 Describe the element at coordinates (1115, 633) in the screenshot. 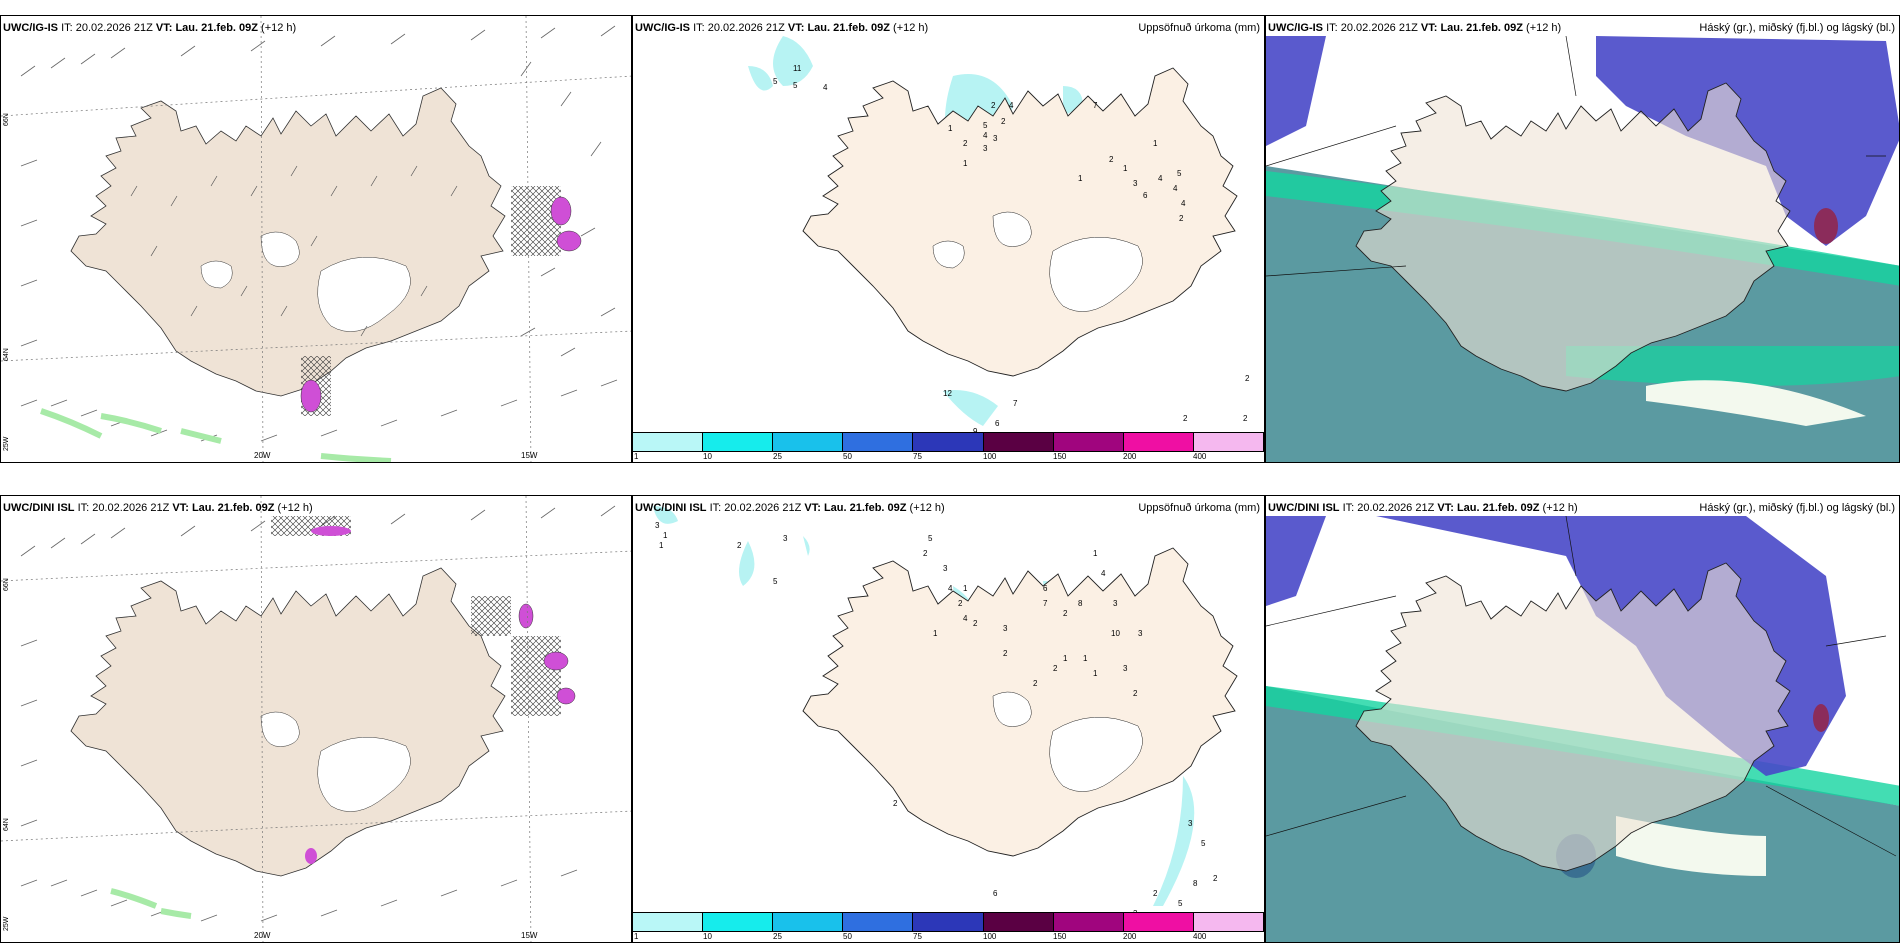

I see `svg-text: 10` at that location.